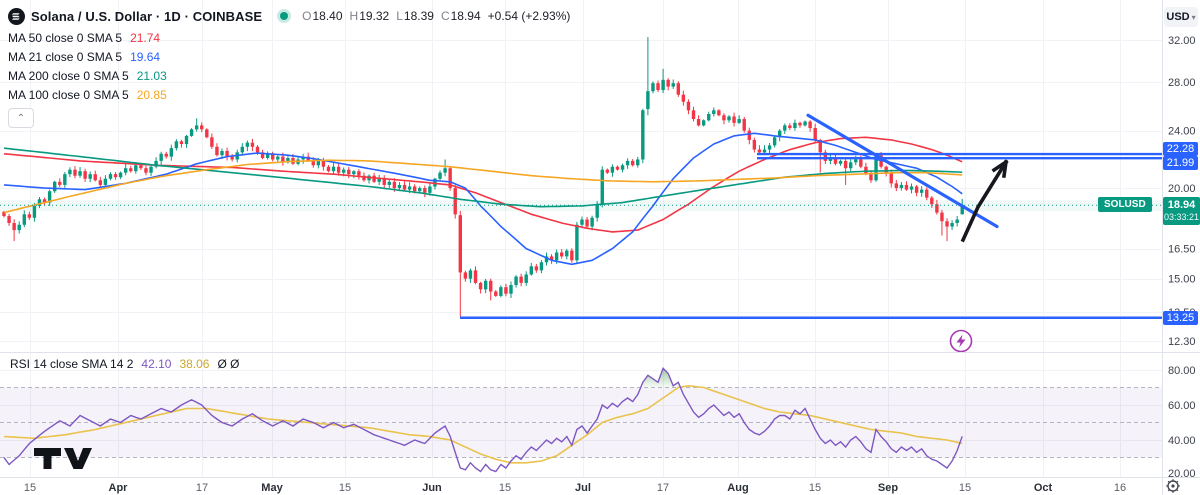 This screenshot has height=495, width=1200. I want to click on svg-text: 24.00, so click(1182, 132).